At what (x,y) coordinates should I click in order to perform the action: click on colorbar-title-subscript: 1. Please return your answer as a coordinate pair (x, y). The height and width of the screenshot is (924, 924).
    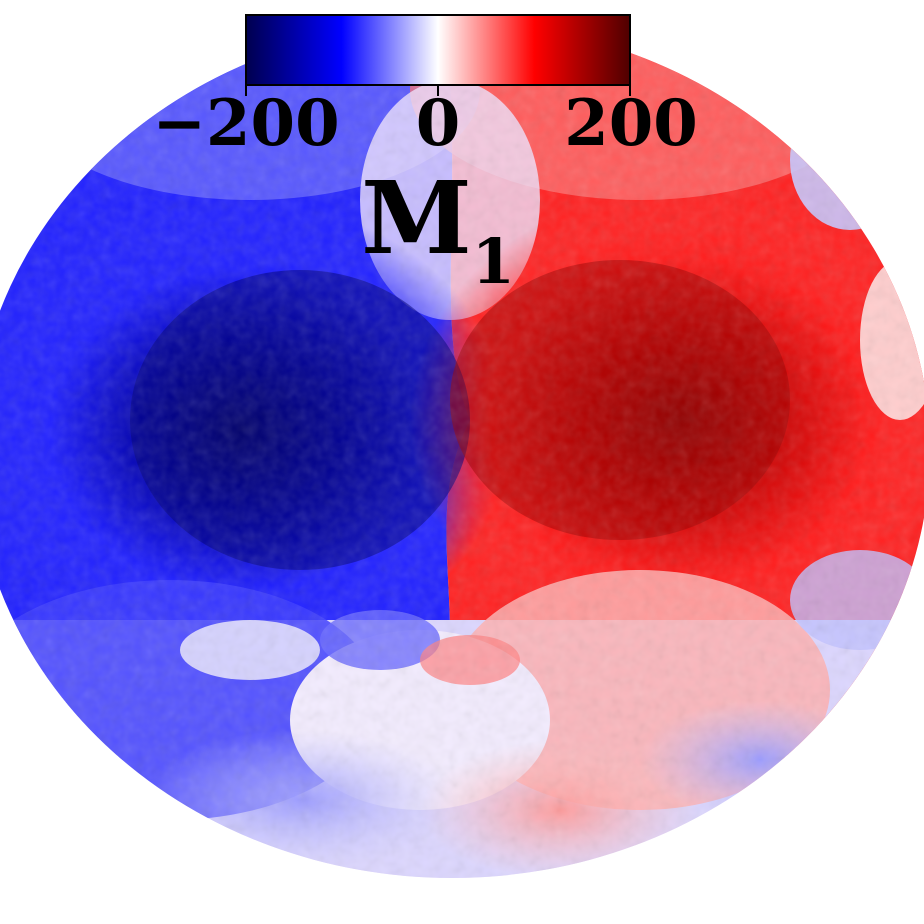
    Looking at the image, I should click on (493, 261).